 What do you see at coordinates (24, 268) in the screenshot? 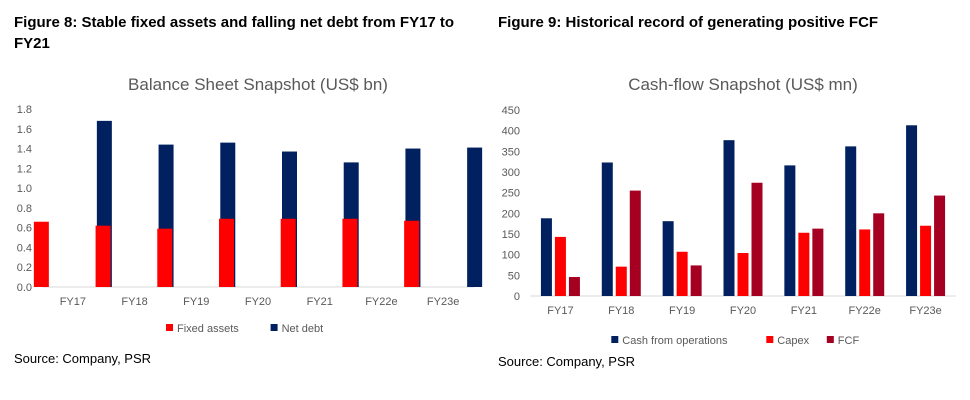
I see `y-tick-label: 0.2` at bounding box center [24, 268].